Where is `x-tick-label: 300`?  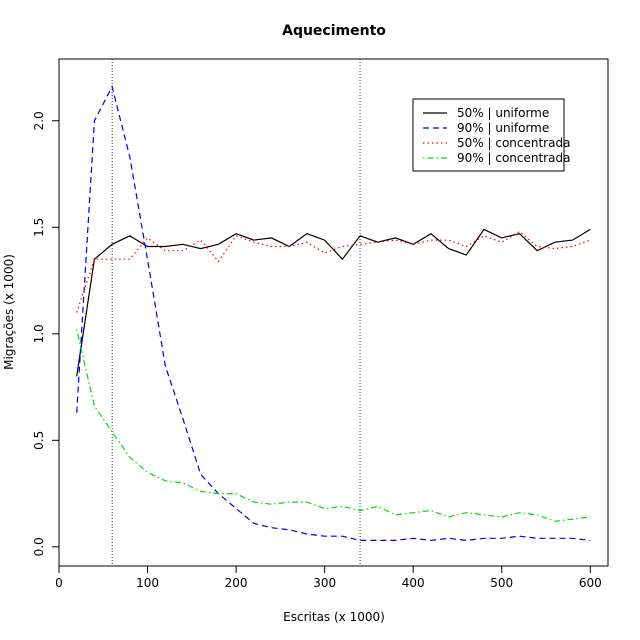
x-tick-label: 300 is located at coordinates (324, 583).